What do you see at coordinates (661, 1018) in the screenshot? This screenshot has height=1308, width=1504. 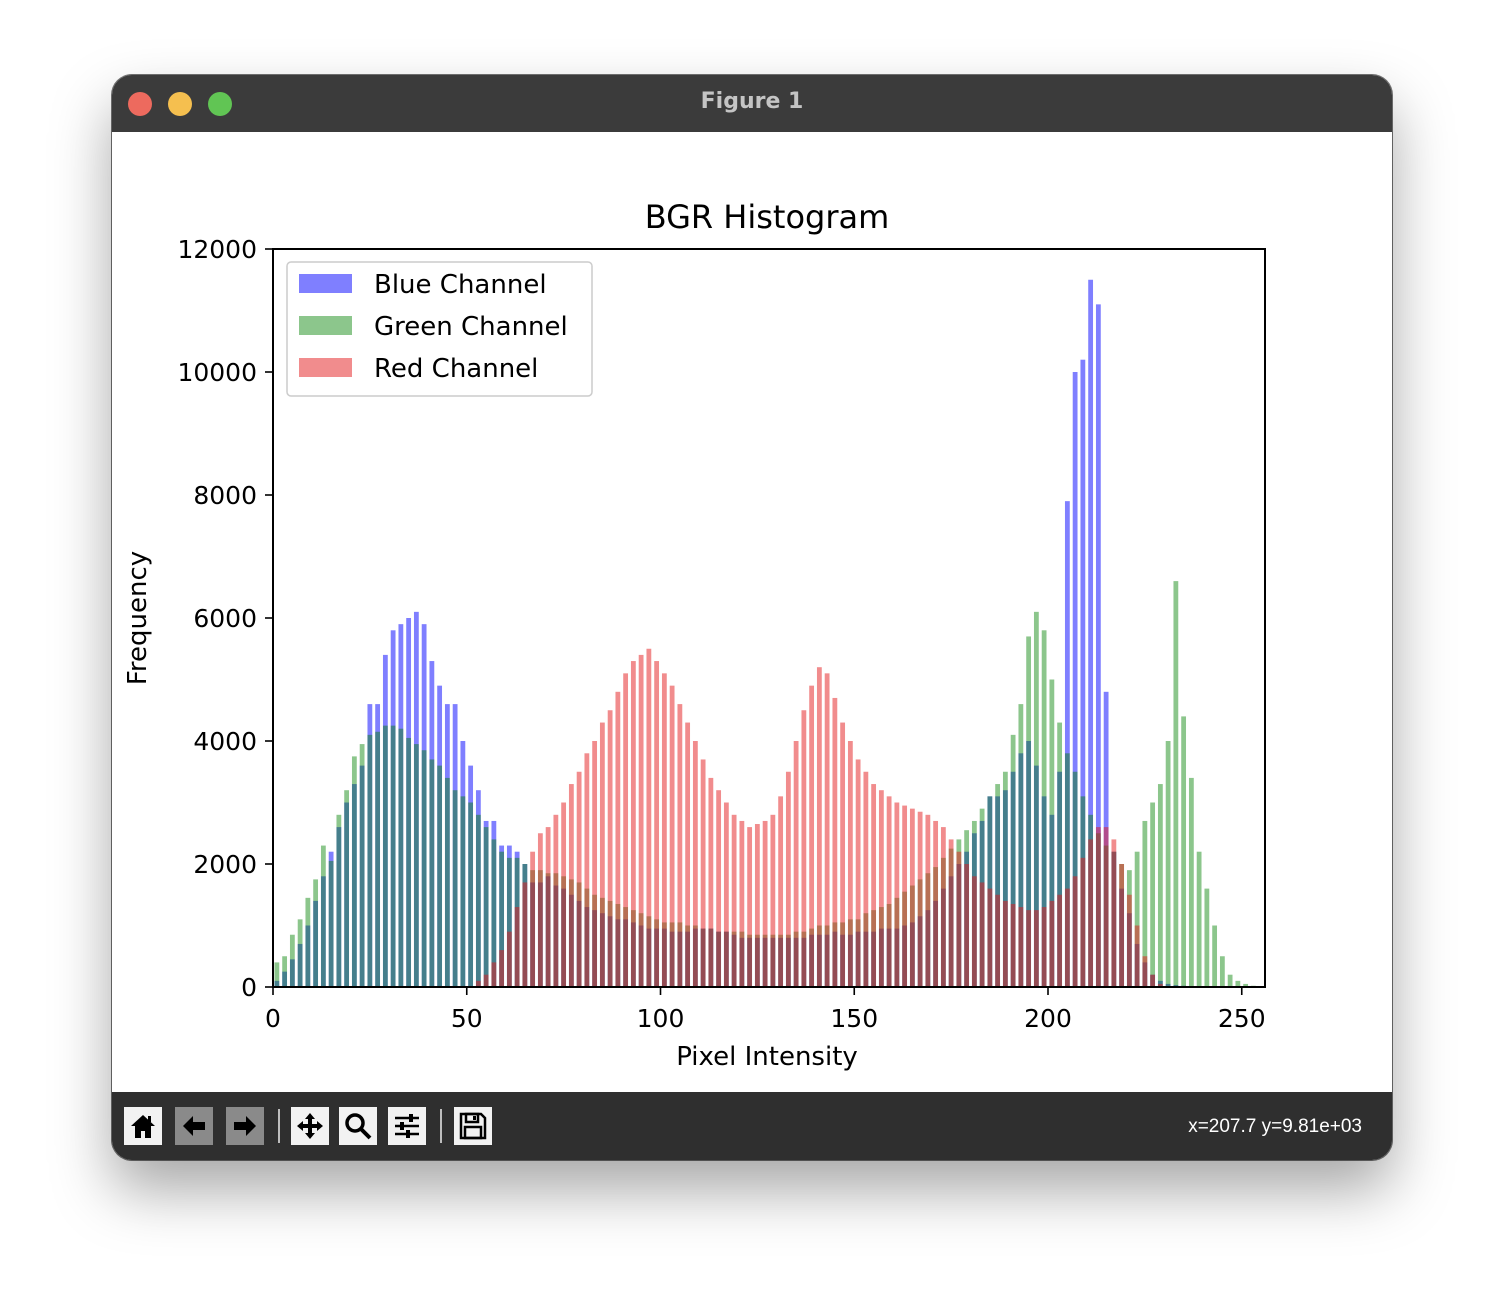 I see `x-tick-label: 100` at bounding box center [661, 1018].